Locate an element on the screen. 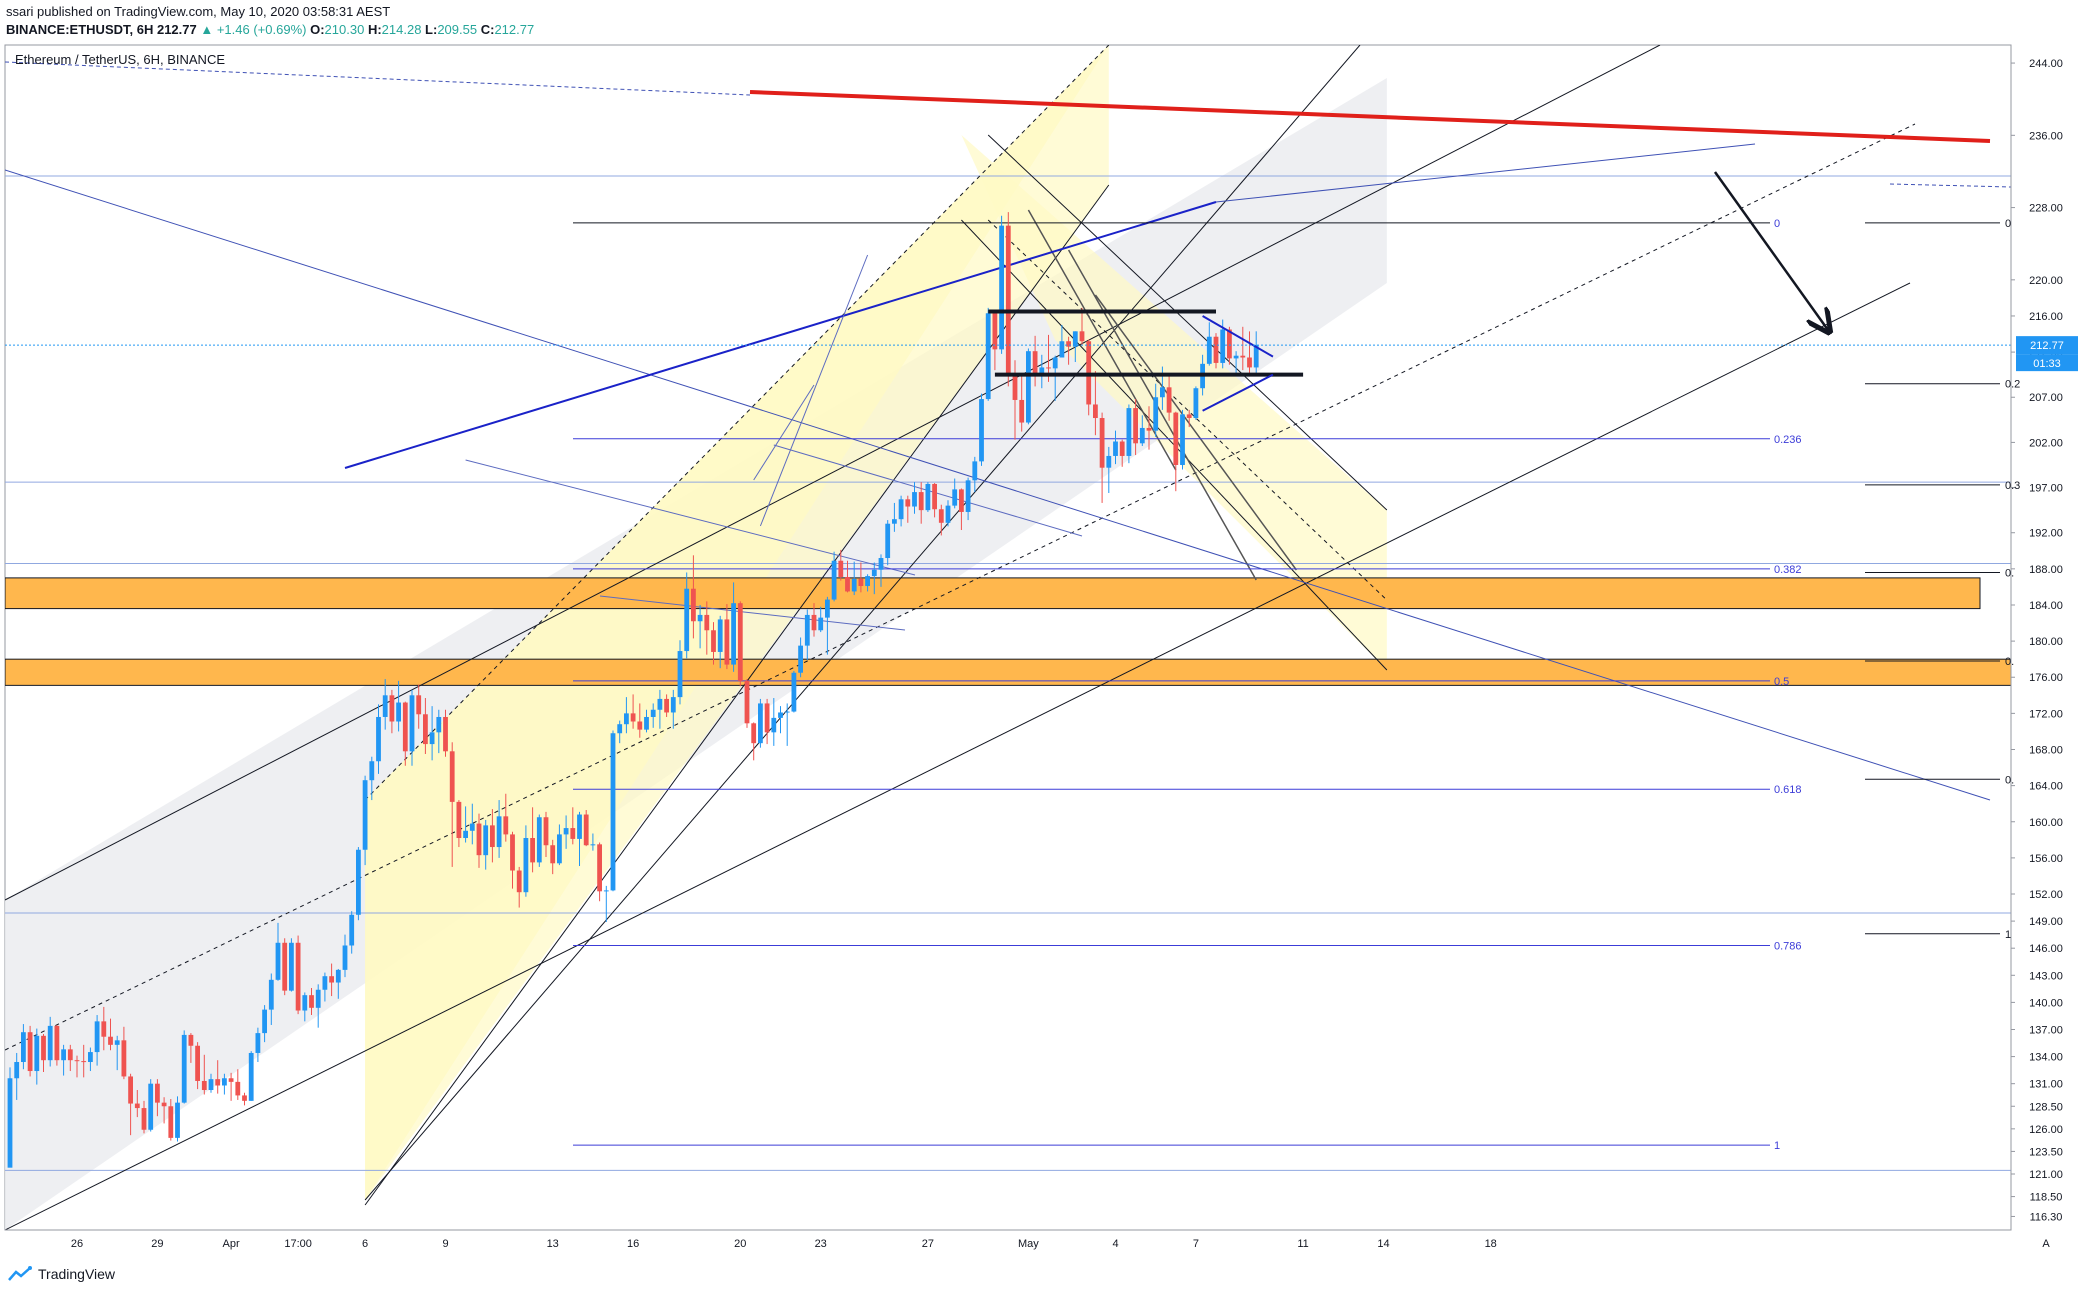 This screenshot has width=2081, height=1289. pennant-top is located at coordinates (1238, 336).